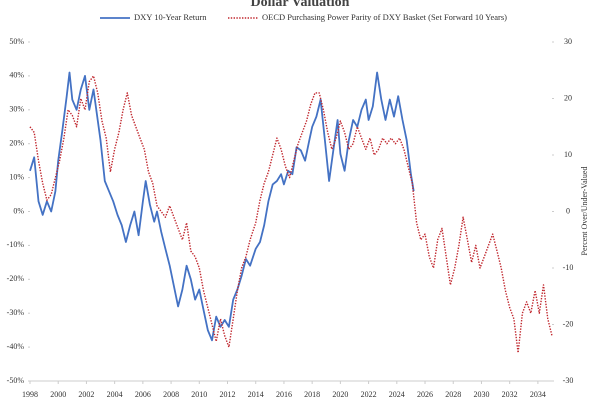  Describe the element at coordinates (170, 17) in the screenshot. I see `legend-label: DXY 10-Year Return` at that location.